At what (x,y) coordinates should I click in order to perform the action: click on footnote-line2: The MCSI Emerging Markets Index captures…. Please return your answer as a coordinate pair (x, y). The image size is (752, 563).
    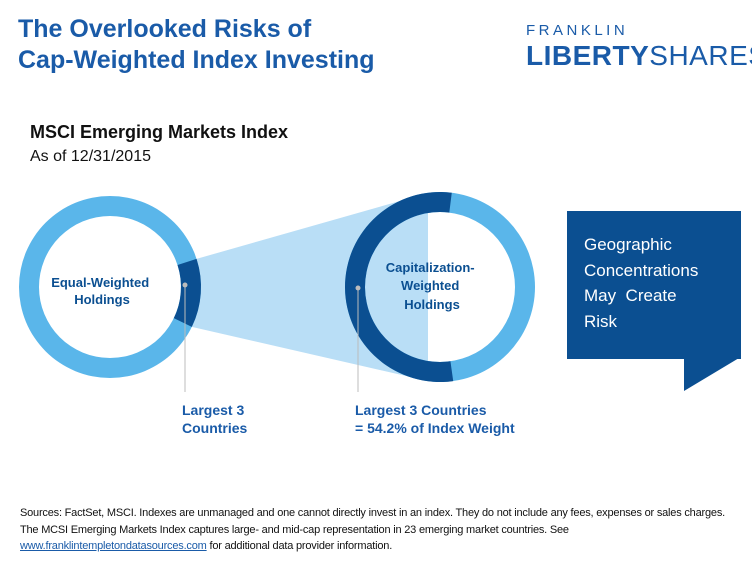
    Looking at the image, I should click on (294, 529).